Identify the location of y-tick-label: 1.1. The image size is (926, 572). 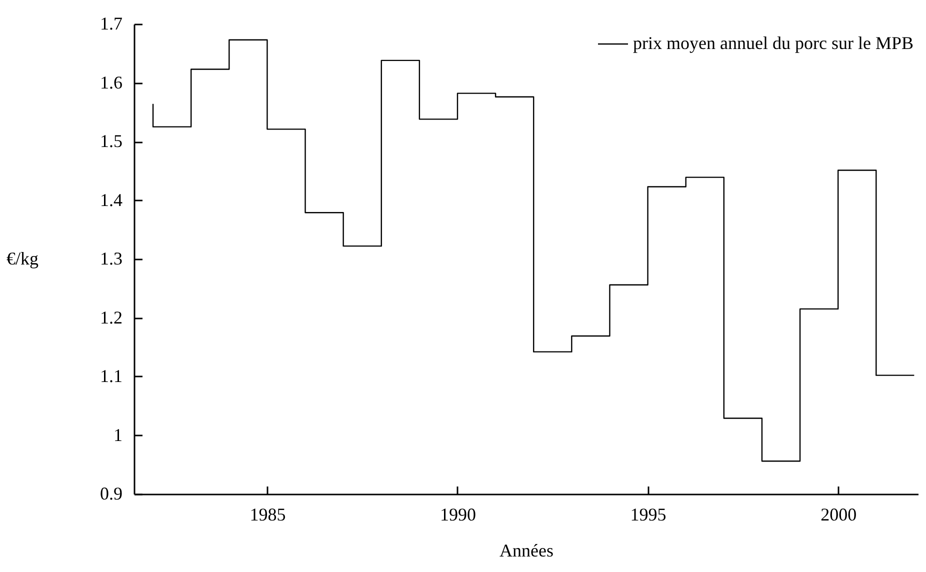
(111, 376).